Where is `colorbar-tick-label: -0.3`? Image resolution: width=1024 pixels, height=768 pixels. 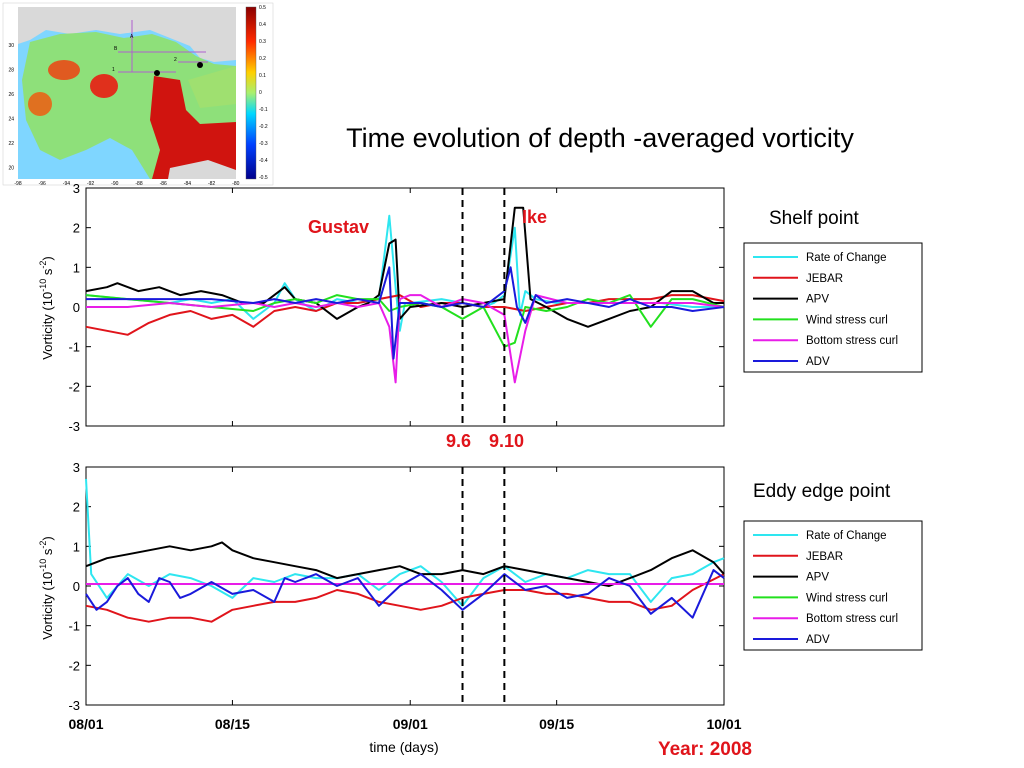 colorbar-tick-label: -0.3 is located at coordinates (263, 144).